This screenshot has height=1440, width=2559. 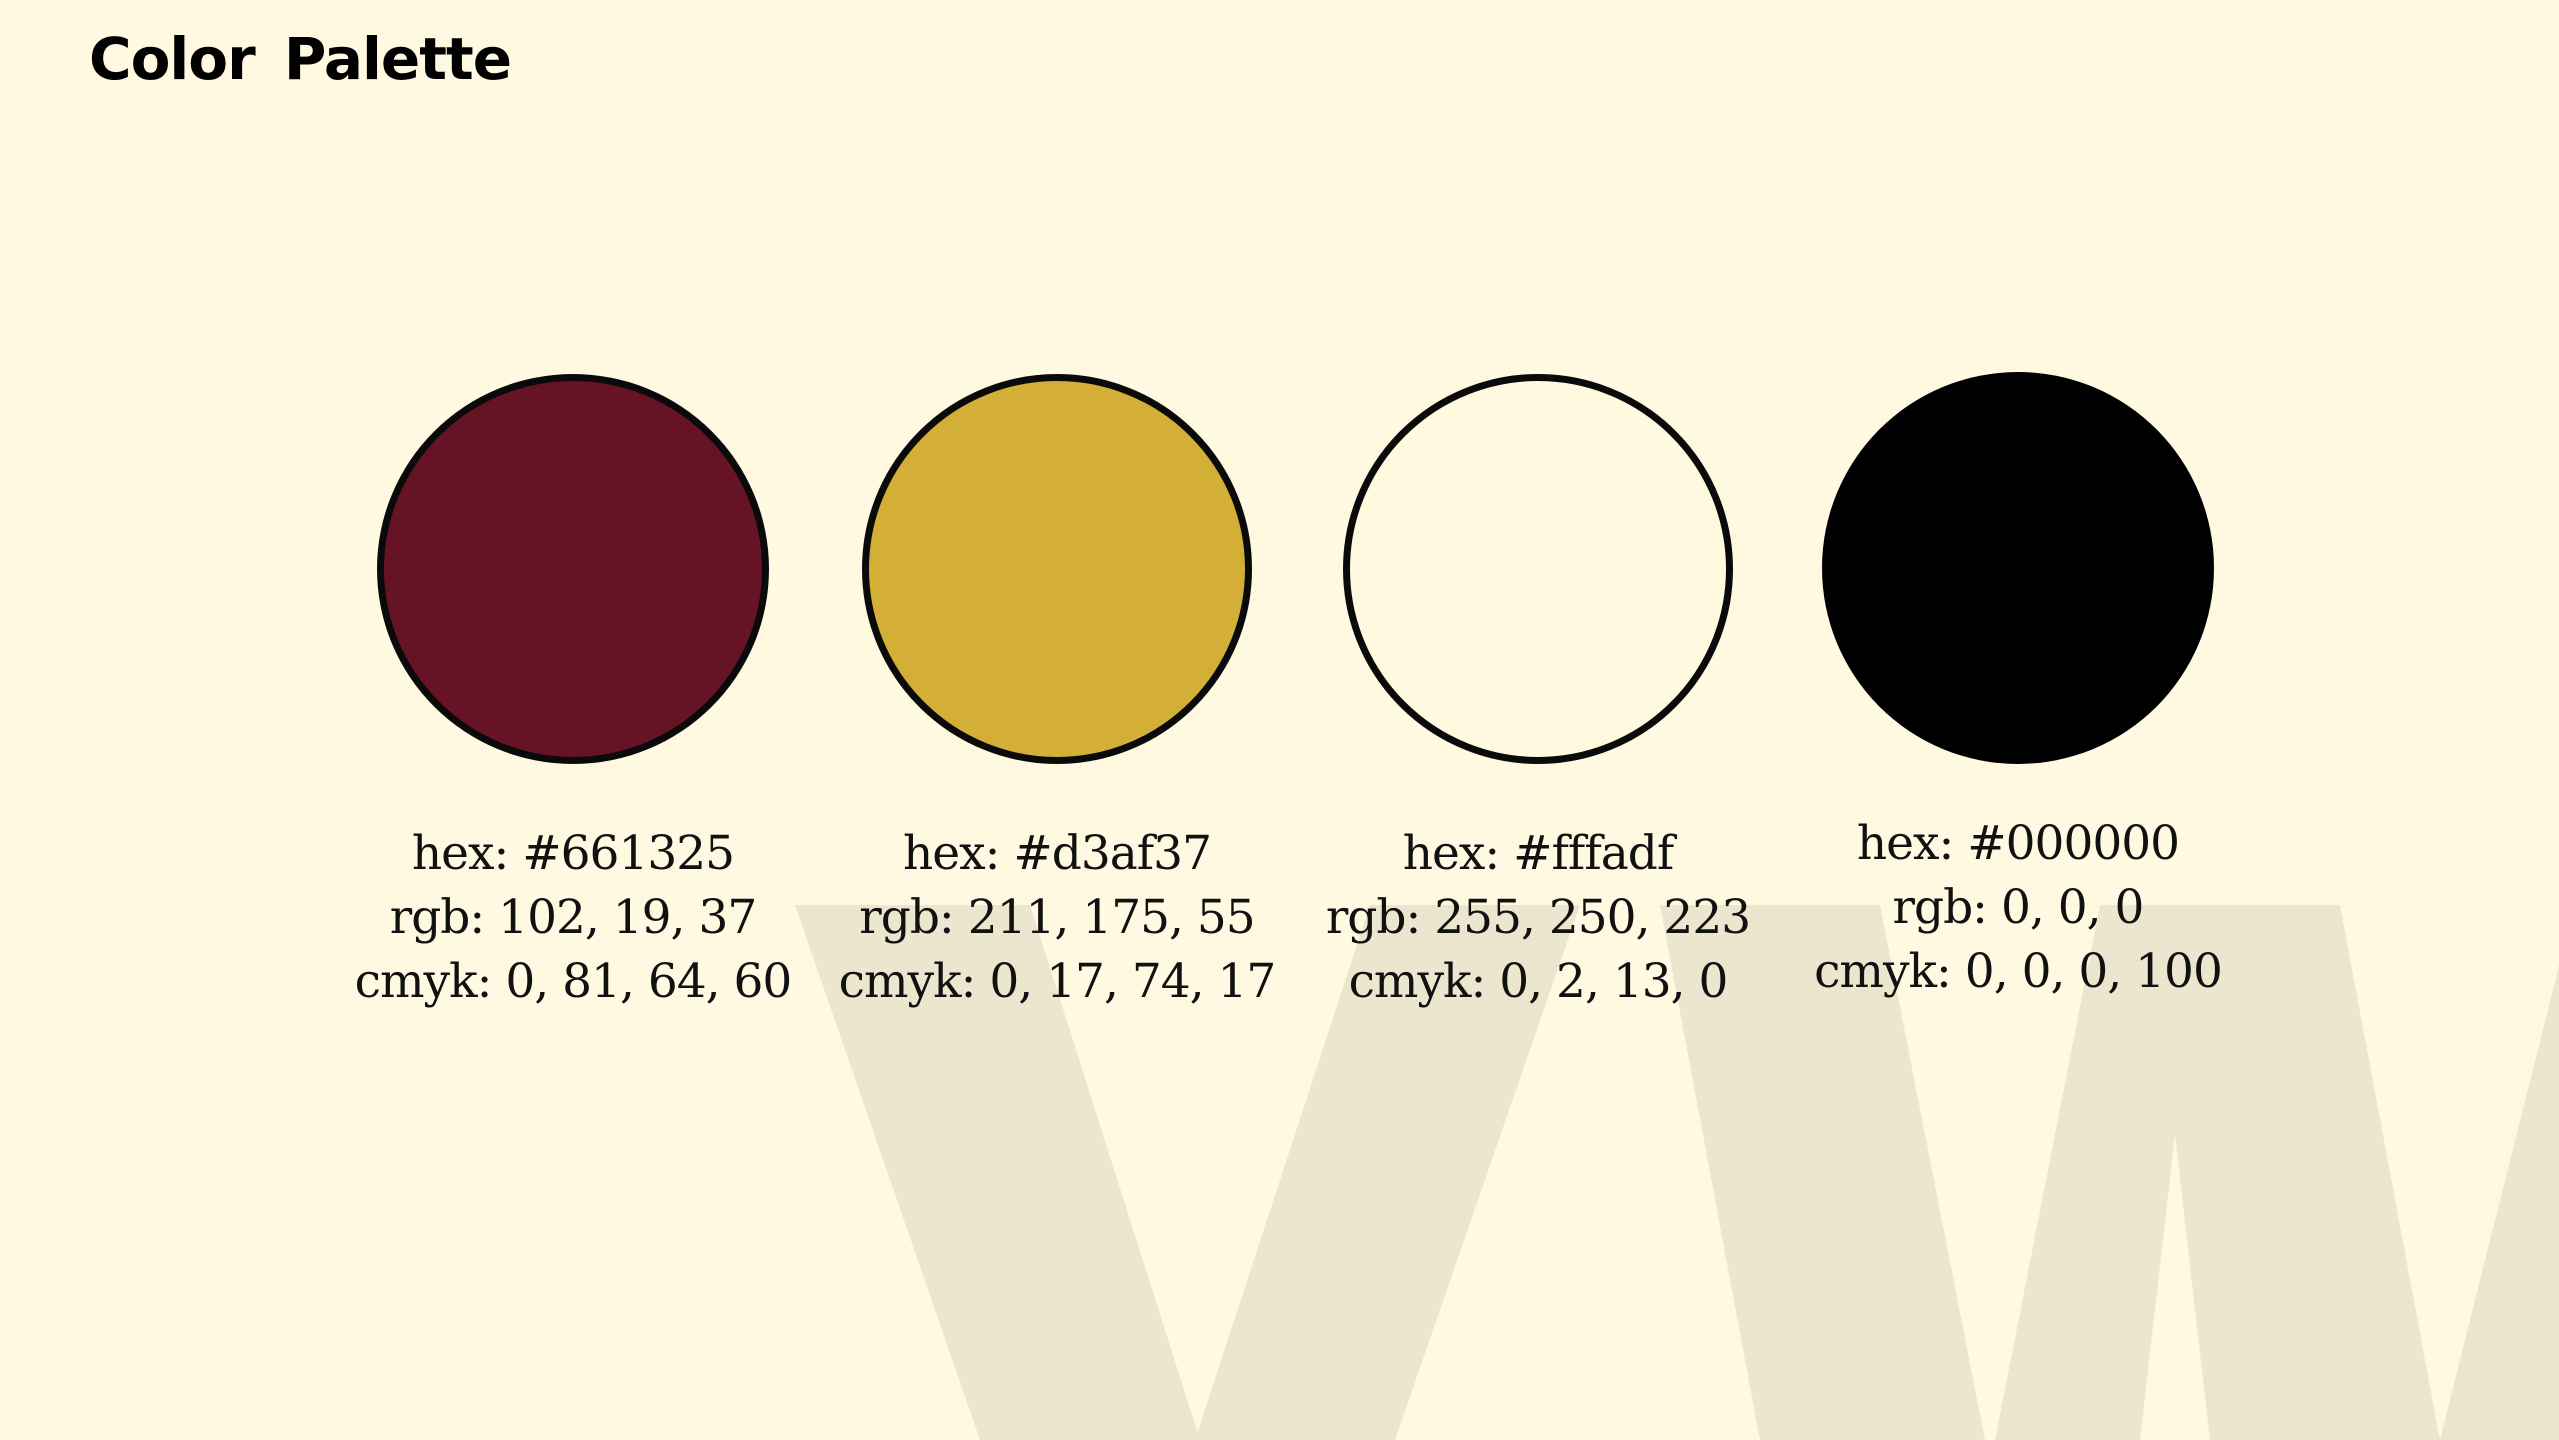 I want to click on page-title: Color Palette, so click(x=300, y=59).